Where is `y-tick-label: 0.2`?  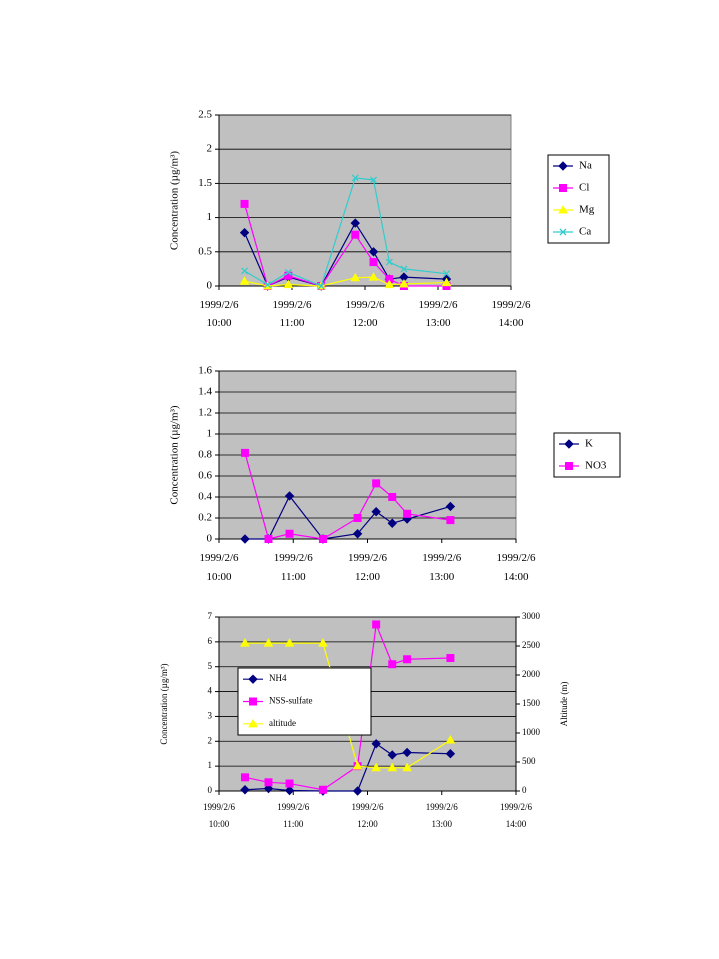
y-tick-label: 0.2 is located at coordinates (205, 518).